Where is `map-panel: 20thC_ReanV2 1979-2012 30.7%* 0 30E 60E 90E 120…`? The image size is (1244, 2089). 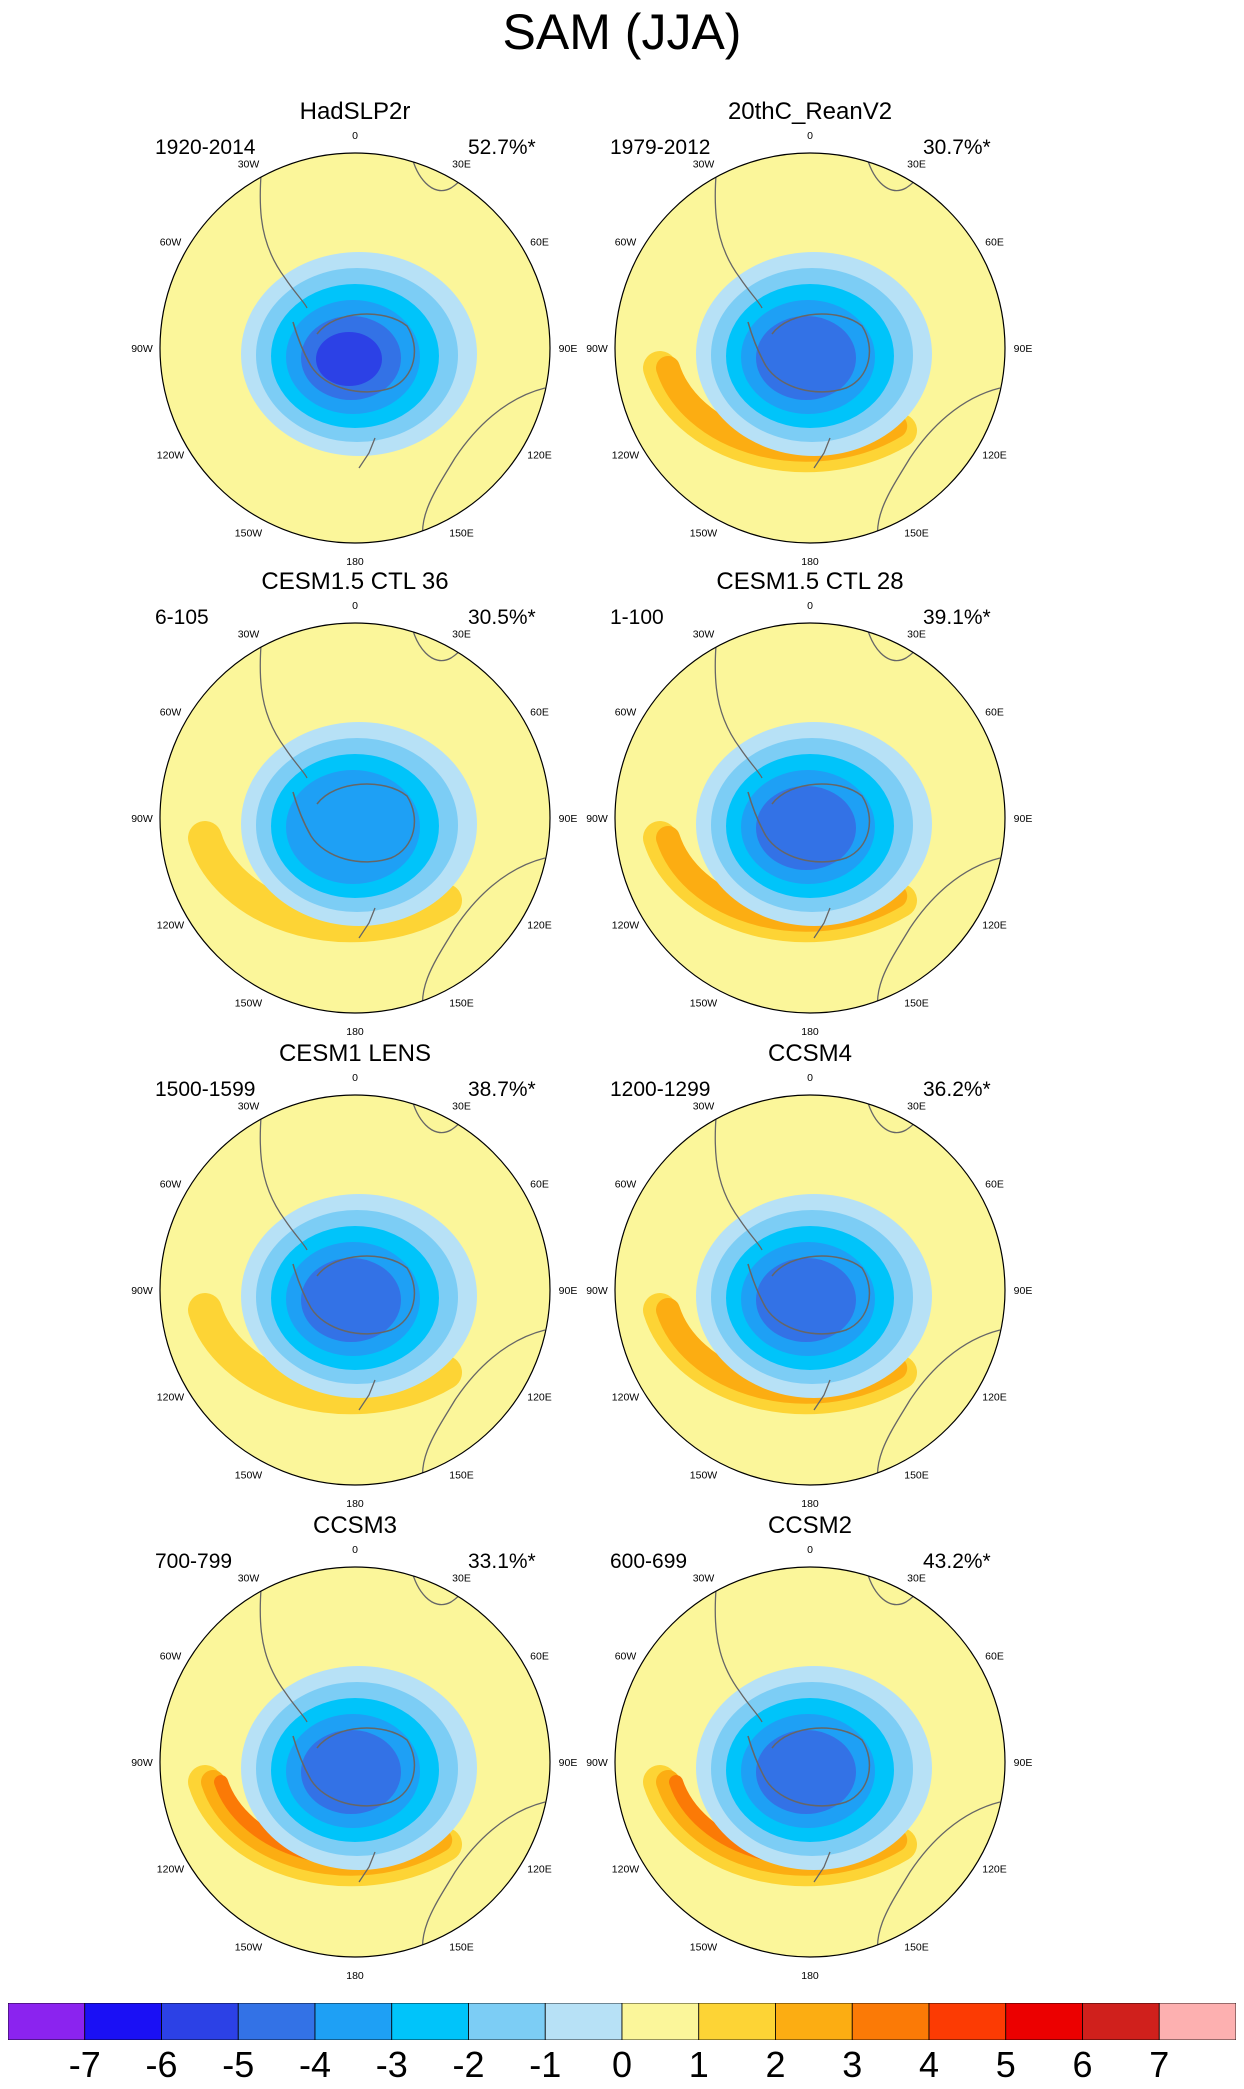
map-panel: 20thC_ReanV2 1979-2012 30.7%* 0 30E 60E 90E 120… is located at coordinates (860, 333).